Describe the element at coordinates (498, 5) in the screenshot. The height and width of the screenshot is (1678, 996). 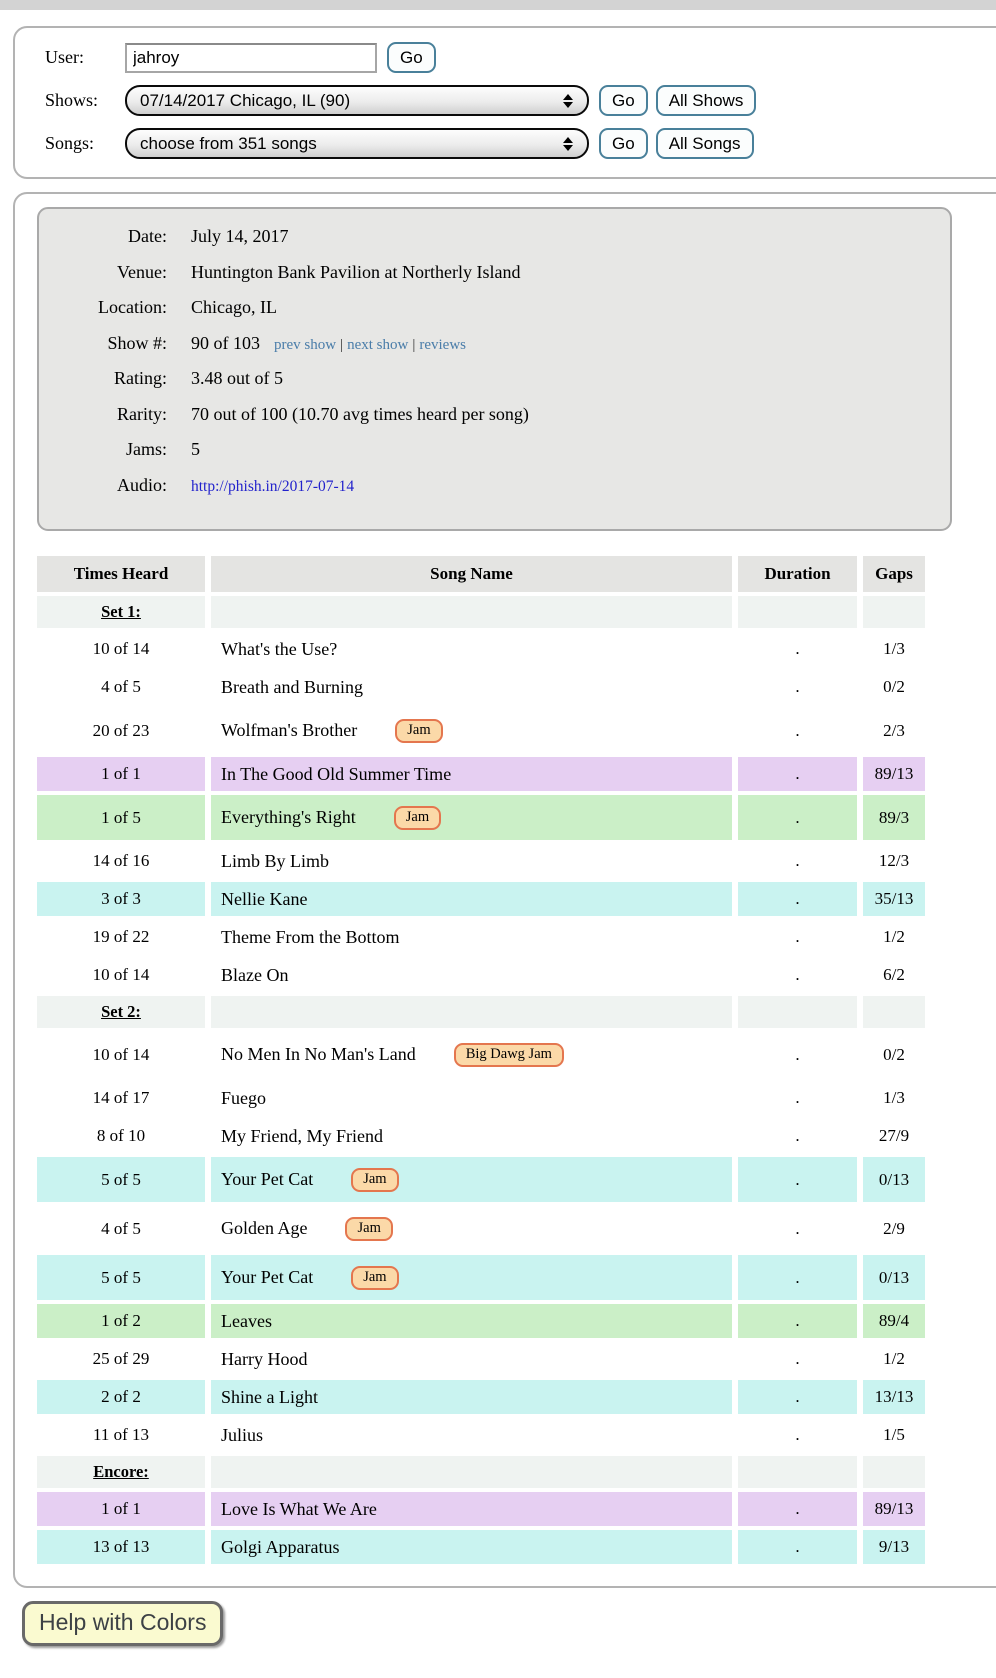
I see `page-top-strip` at that location.